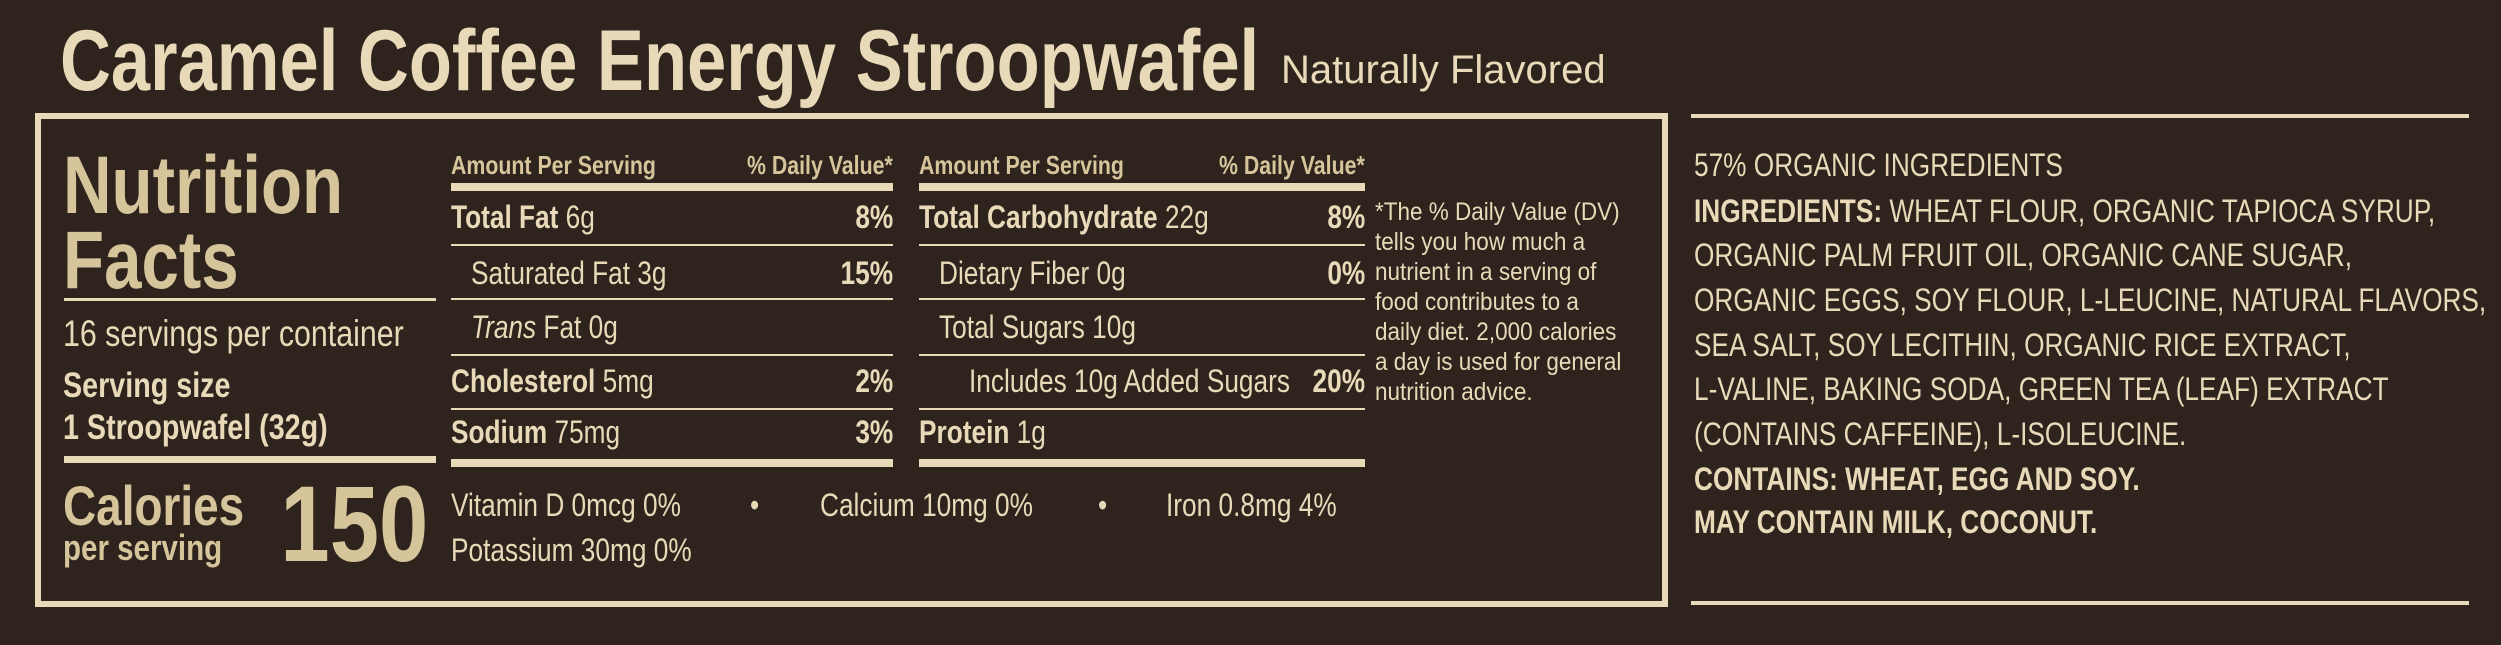 This screenshot has width=2501, height=645. I want to click on ingredients-label: INGREDIENTS:, so click(1788, 211).